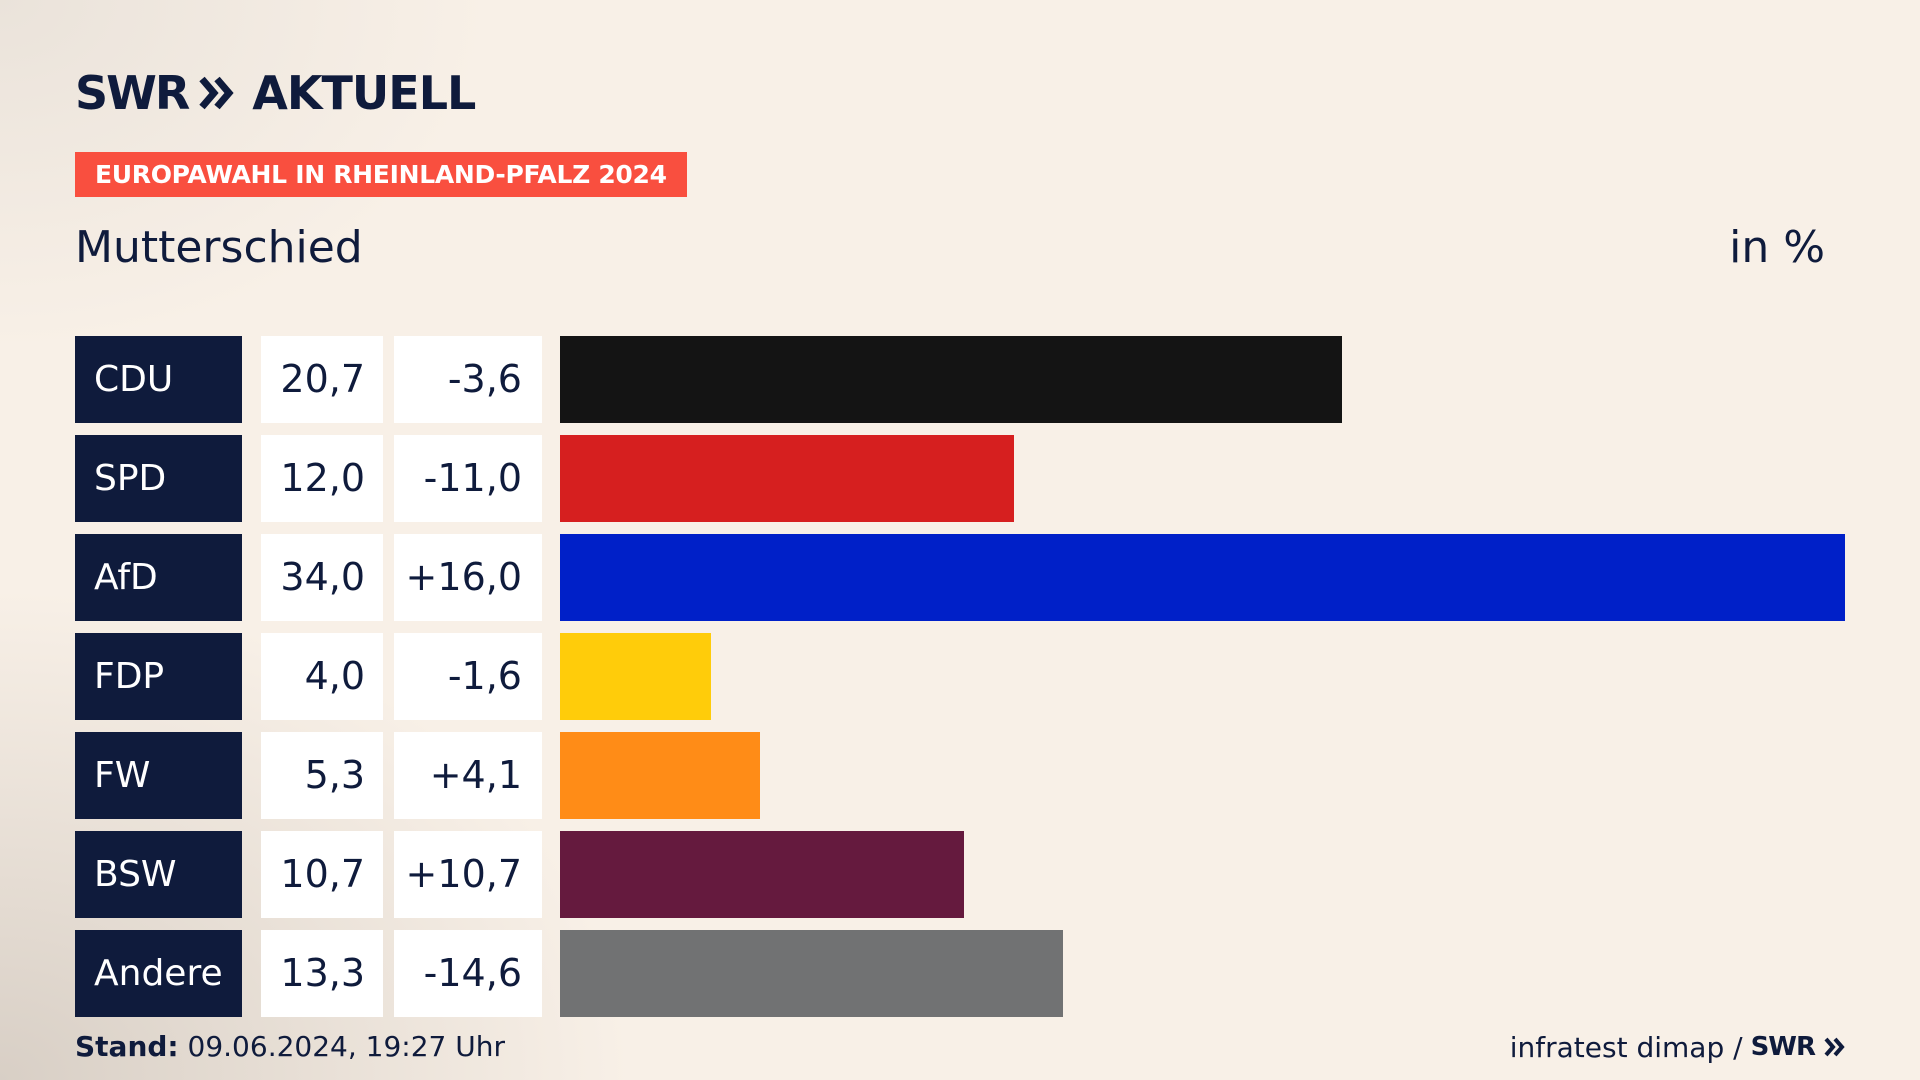 The image size is (1920, 1080). Describe the element at coordinates (158, 676) in the screenshot. I see `party-label: FDP` at that location.